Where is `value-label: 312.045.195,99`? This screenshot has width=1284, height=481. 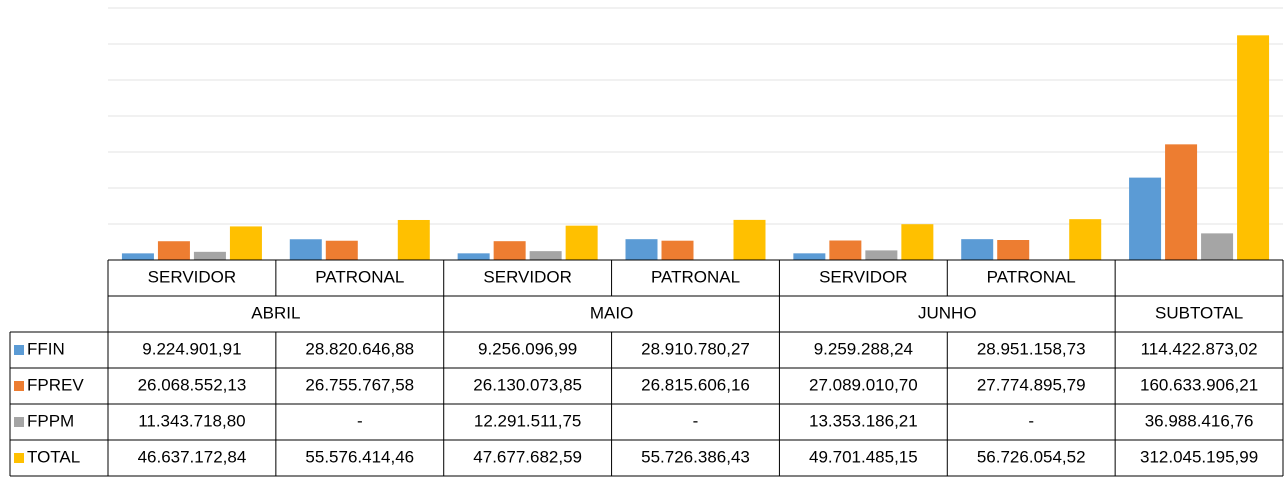
value-label: 312.045.195,99 is located at coordinates (1199, 456).